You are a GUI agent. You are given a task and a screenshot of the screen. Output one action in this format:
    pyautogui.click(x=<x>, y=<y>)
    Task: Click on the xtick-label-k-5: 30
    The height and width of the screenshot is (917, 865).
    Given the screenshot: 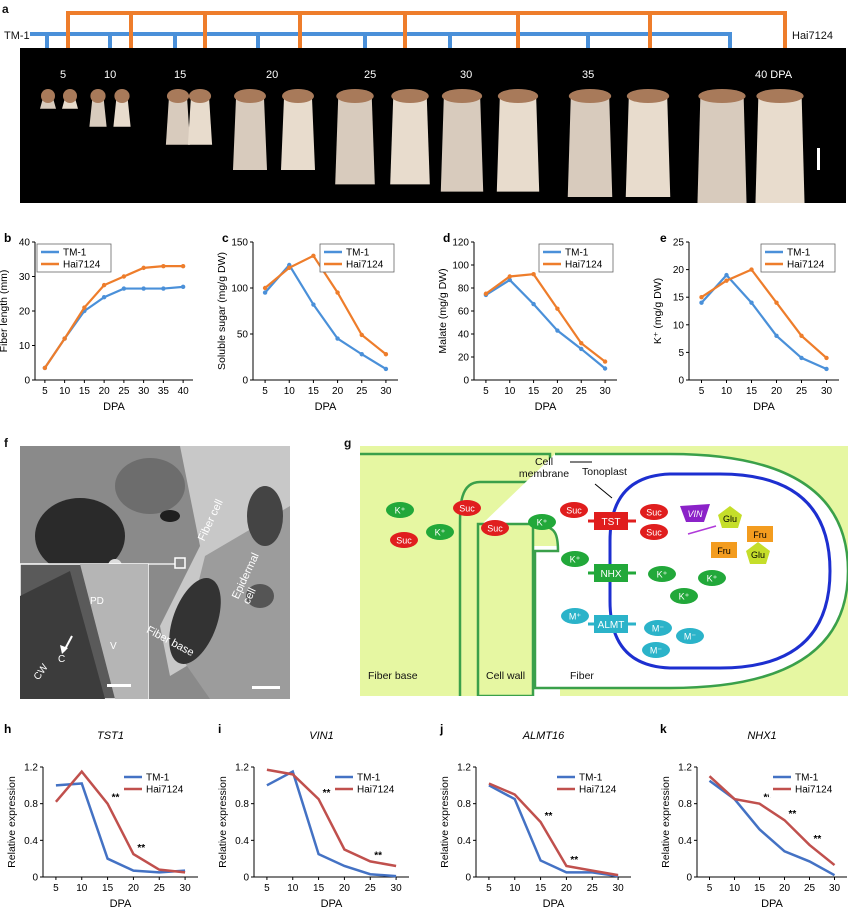 What is the action you would take?
    pyautogui.click(x=835, y=888)
    